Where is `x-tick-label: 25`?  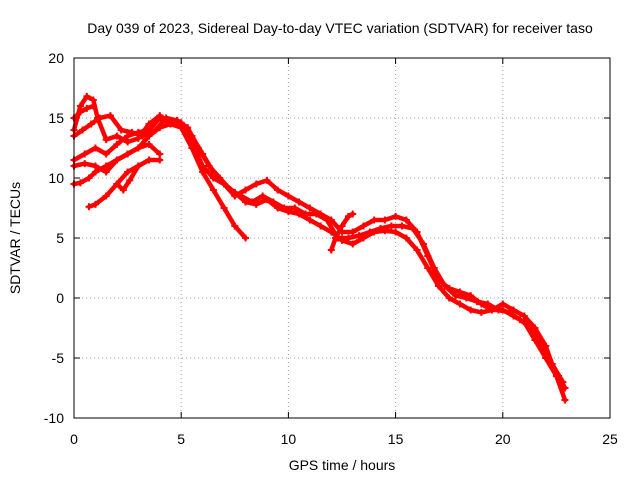 x-tick-label: 25 is located at coordinates (610, 439).